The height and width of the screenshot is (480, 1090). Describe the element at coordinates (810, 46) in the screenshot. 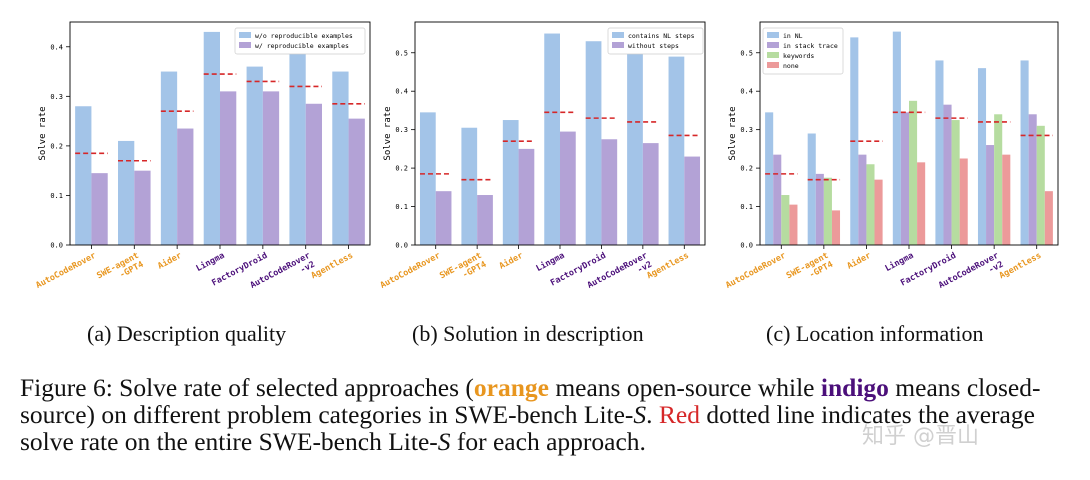

I see `legend-label: in stack trace` at that location.